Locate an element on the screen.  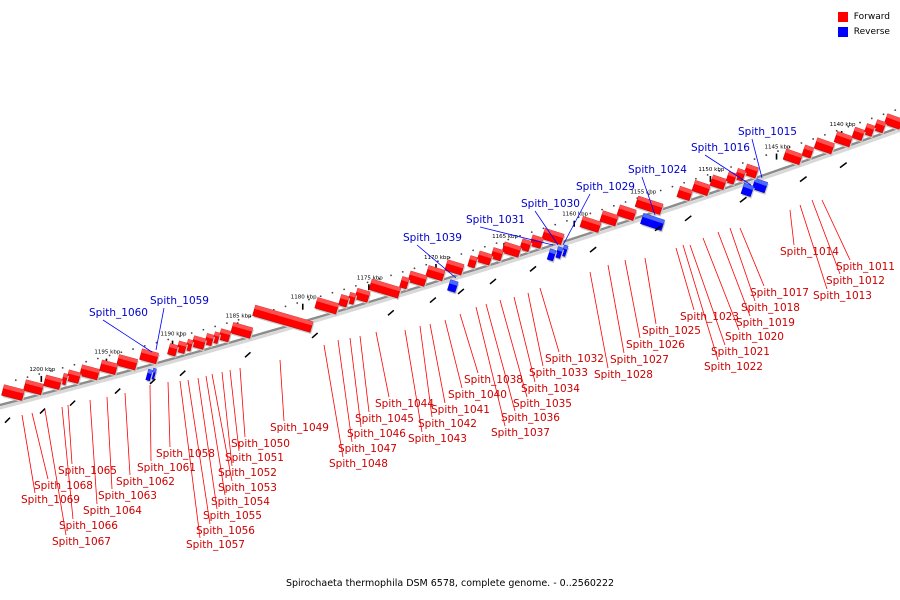
gene-label: Spith_1062 is located at coordinates (145, 482).